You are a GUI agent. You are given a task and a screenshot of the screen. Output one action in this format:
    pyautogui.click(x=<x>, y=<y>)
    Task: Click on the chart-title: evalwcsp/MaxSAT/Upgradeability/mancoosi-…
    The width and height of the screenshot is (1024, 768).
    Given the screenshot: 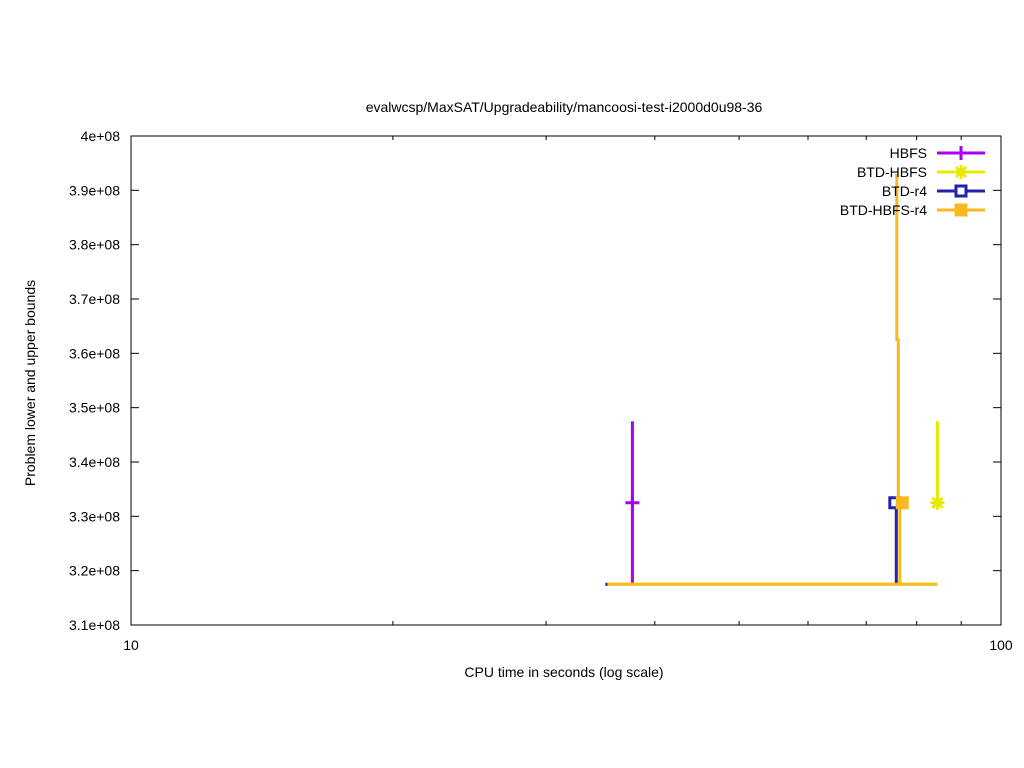 What is the action you would take?
    pyautogui.click(x=564, y=107)
    